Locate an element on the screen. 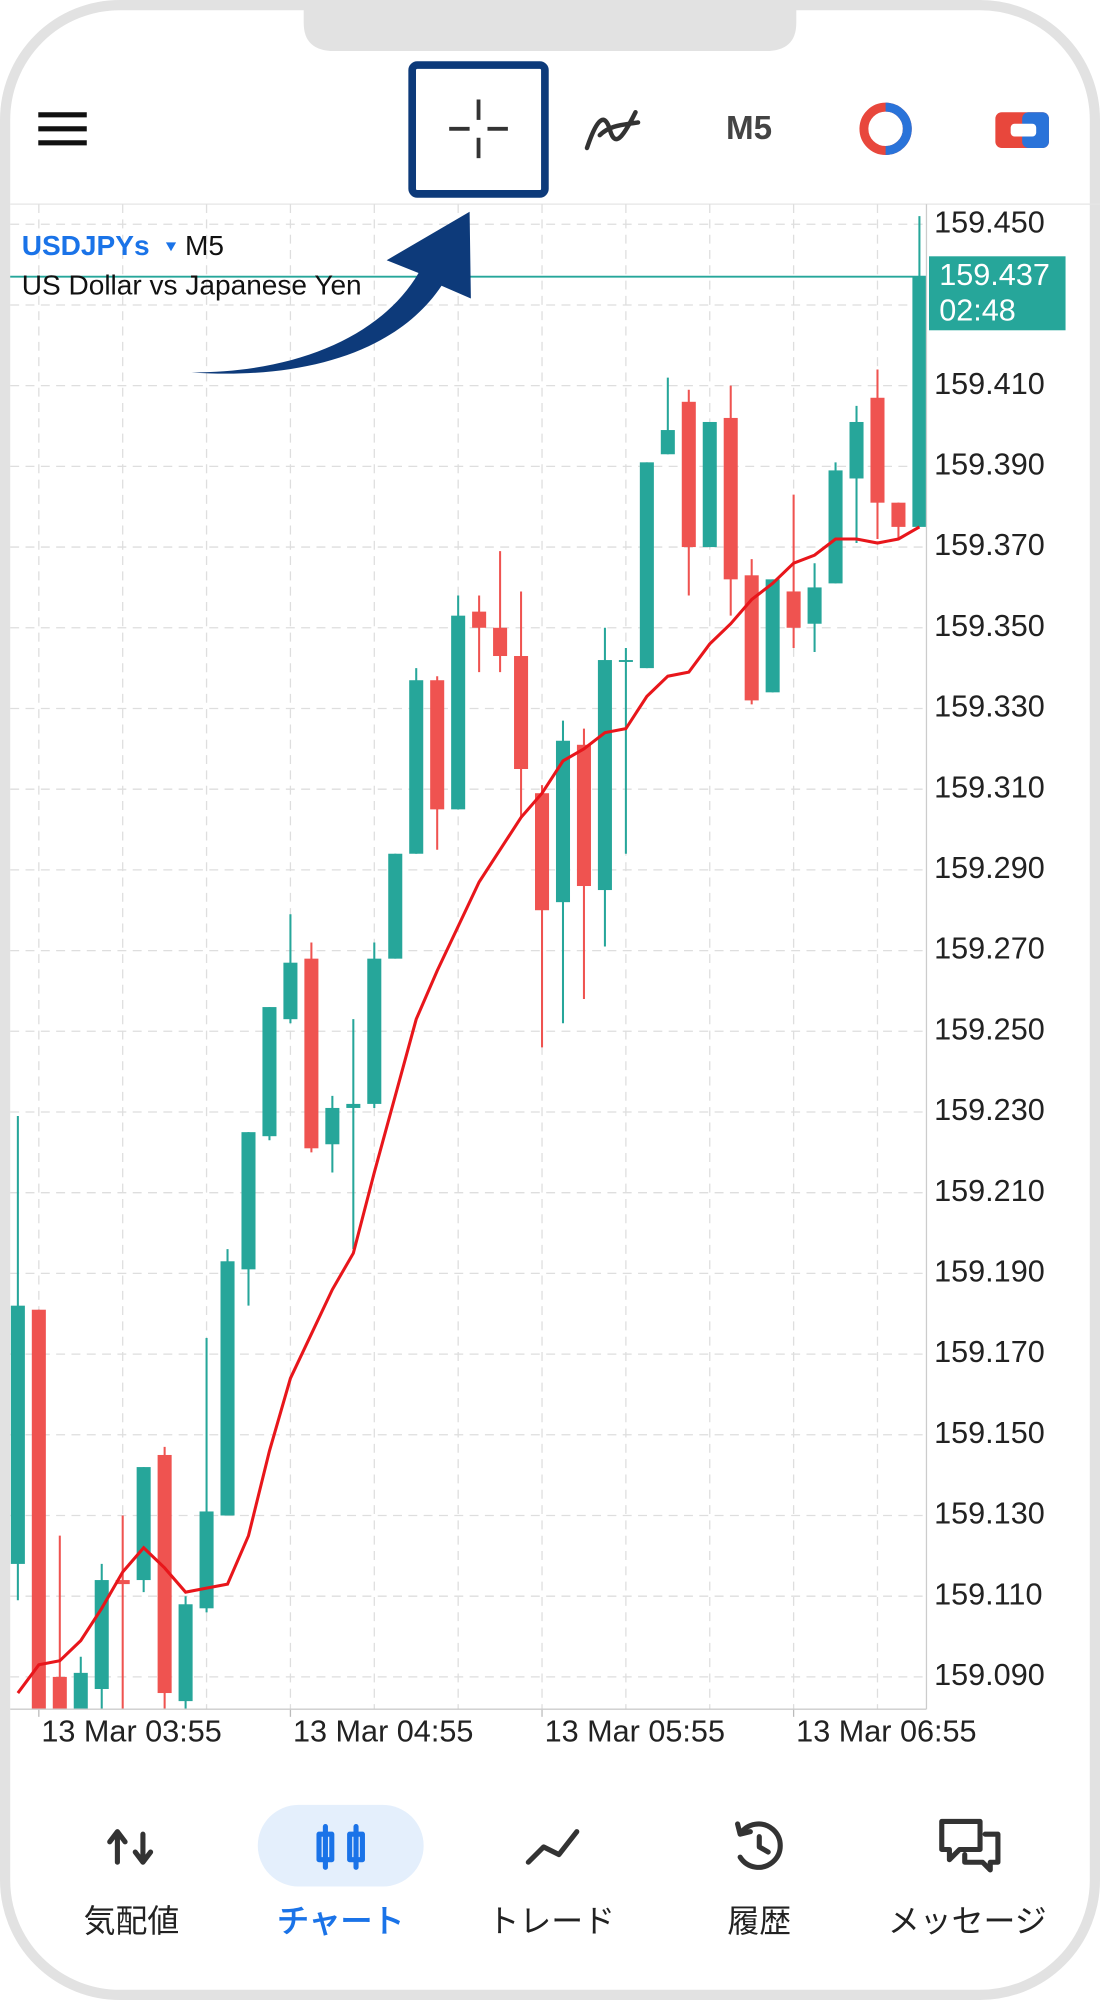 This screenshot has width=1100, height=2000. y-tick-label: 159.310 is located at coordinates (989, 787).